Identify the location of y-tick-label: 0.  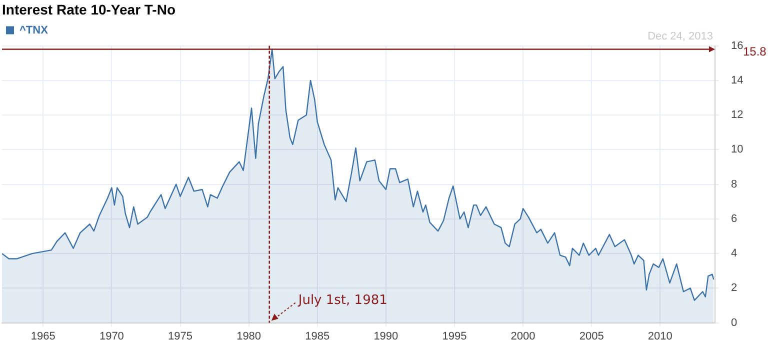
(734, 322).